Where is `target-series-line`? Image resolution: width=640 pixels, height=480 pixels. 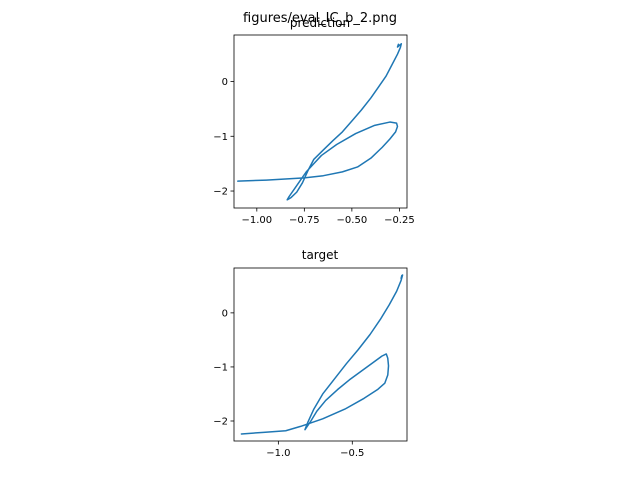
target-series-line is located at coordinates (322, 354).